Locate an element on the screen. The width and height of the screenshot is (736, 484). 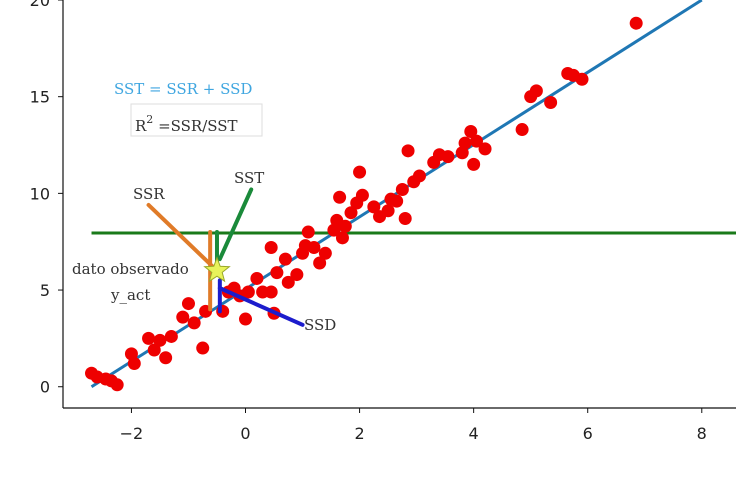
r2-exponent: 2 is located at coordinates (149, 119).